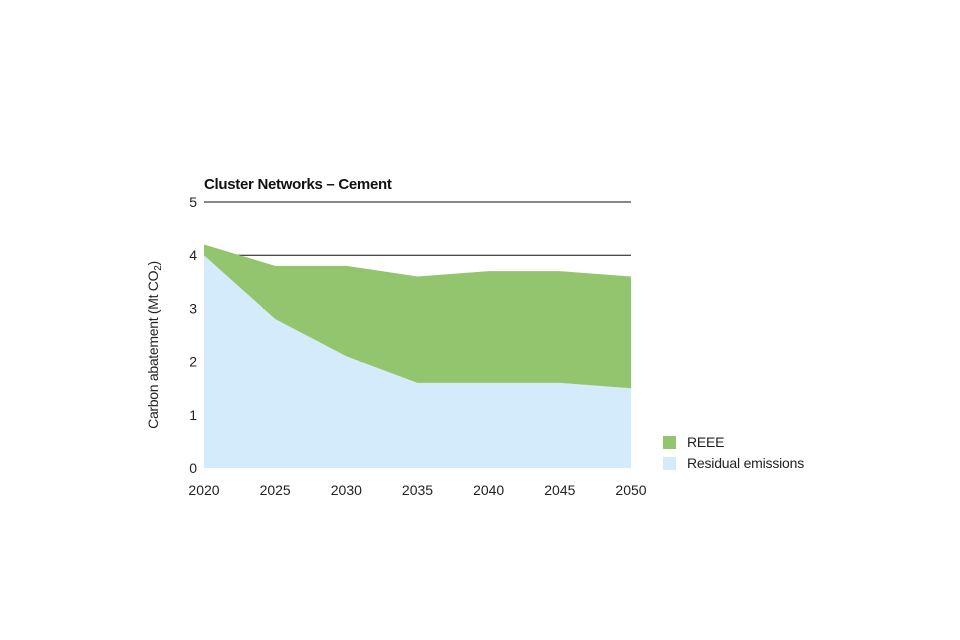  What do you see at coordinates (745, 463) in the screenshot?
I see `legend-label-residual-emissions: Residual emissions` at bounding box center [745, 463].